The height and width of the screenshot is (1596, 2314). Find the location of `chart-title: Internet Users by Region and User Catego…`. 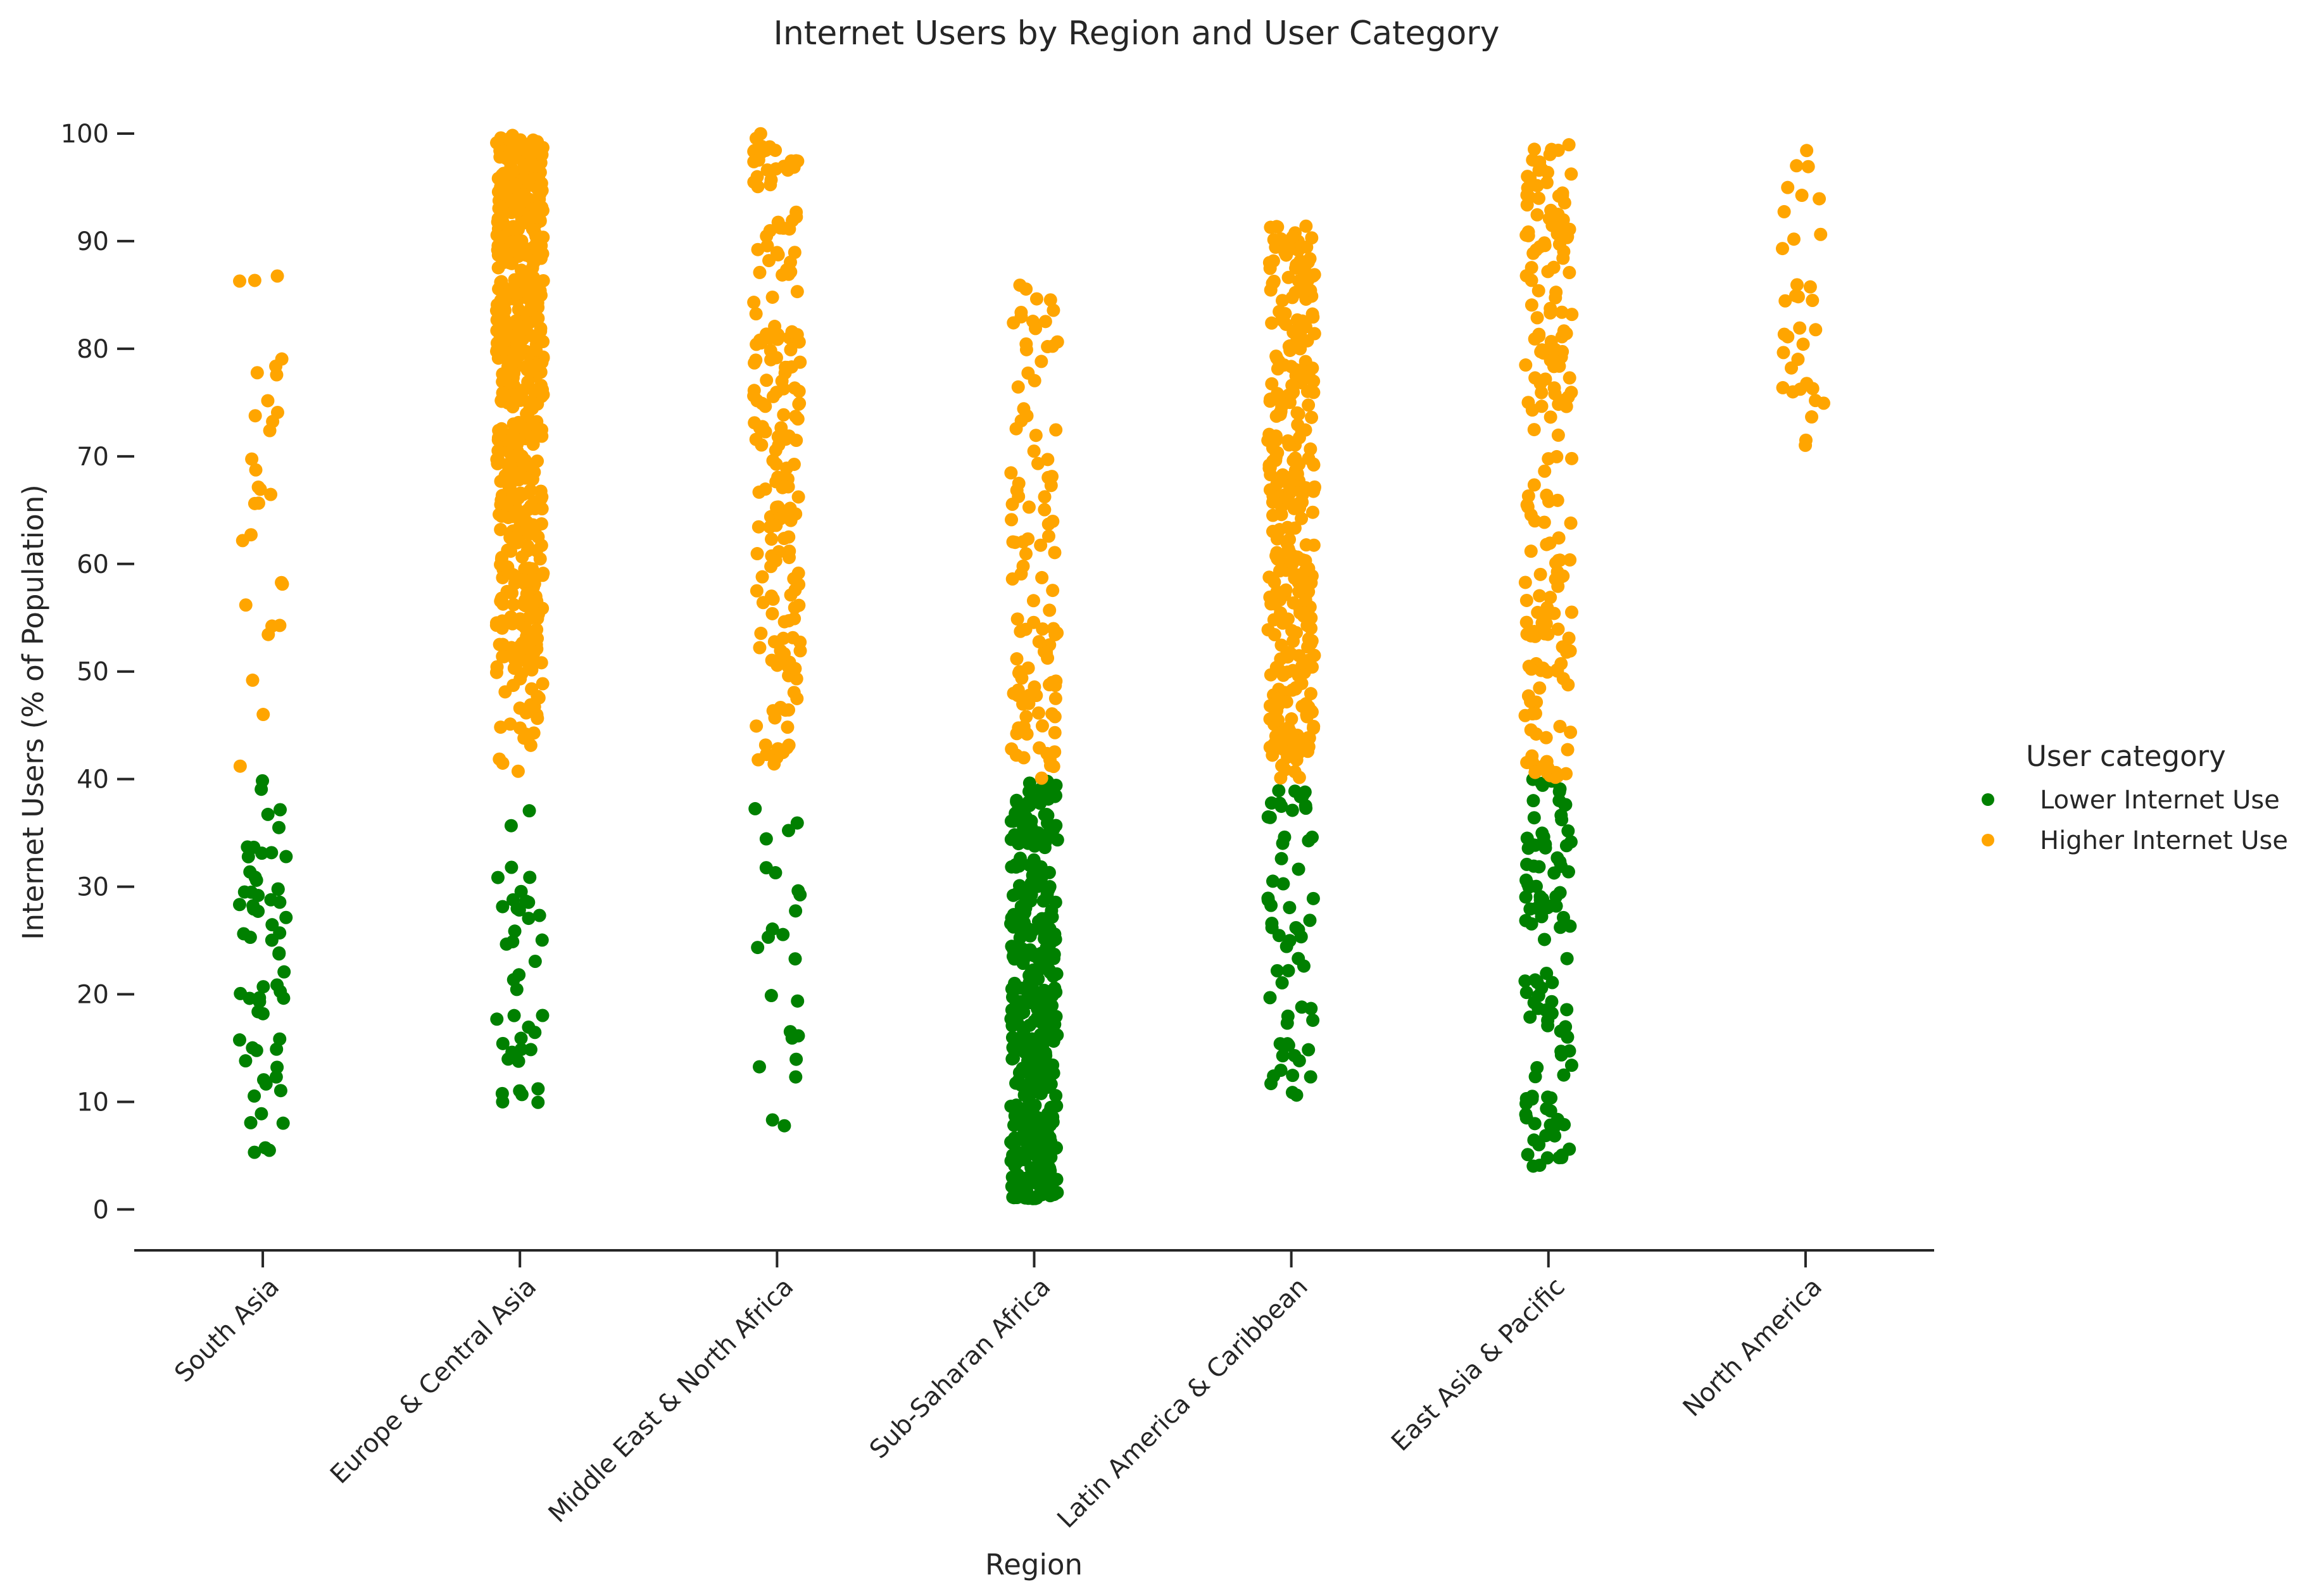

chart-title: Internet Users by Region and User Catego… is located at coordinates (1137, 34).